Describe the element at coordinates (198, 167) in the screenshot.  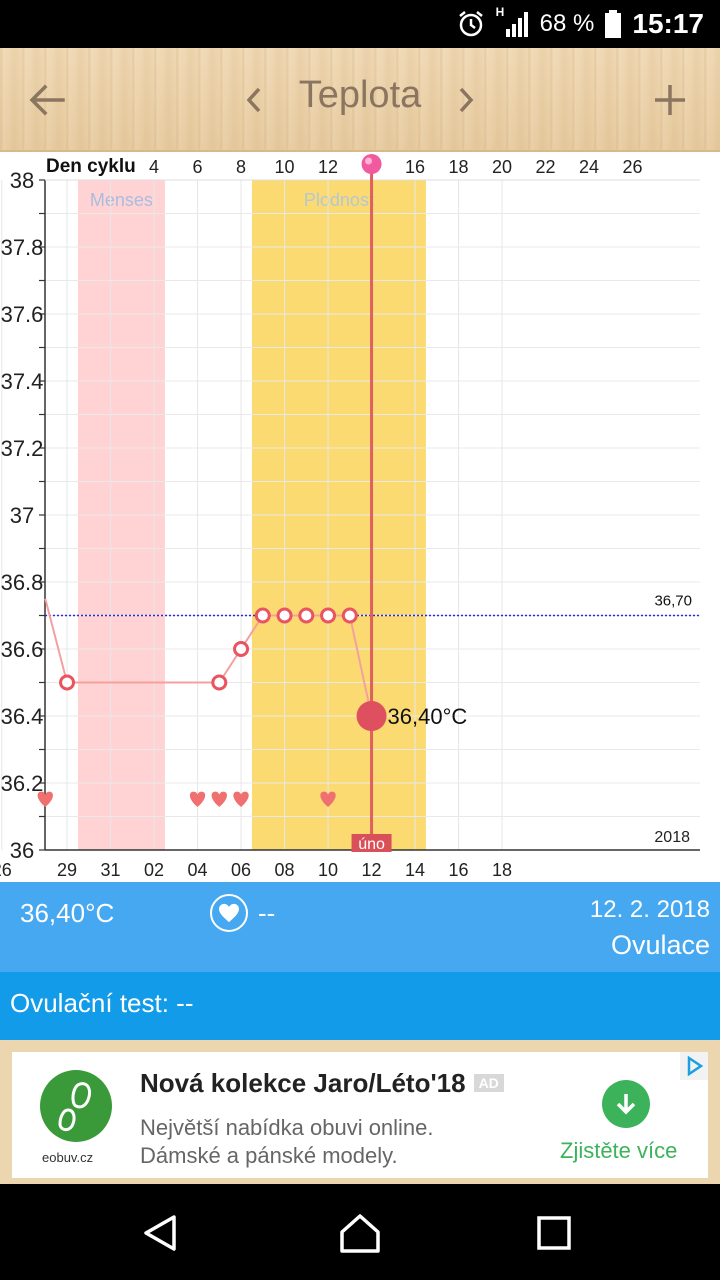
I see `cycle-day-tick: 6` at that location.